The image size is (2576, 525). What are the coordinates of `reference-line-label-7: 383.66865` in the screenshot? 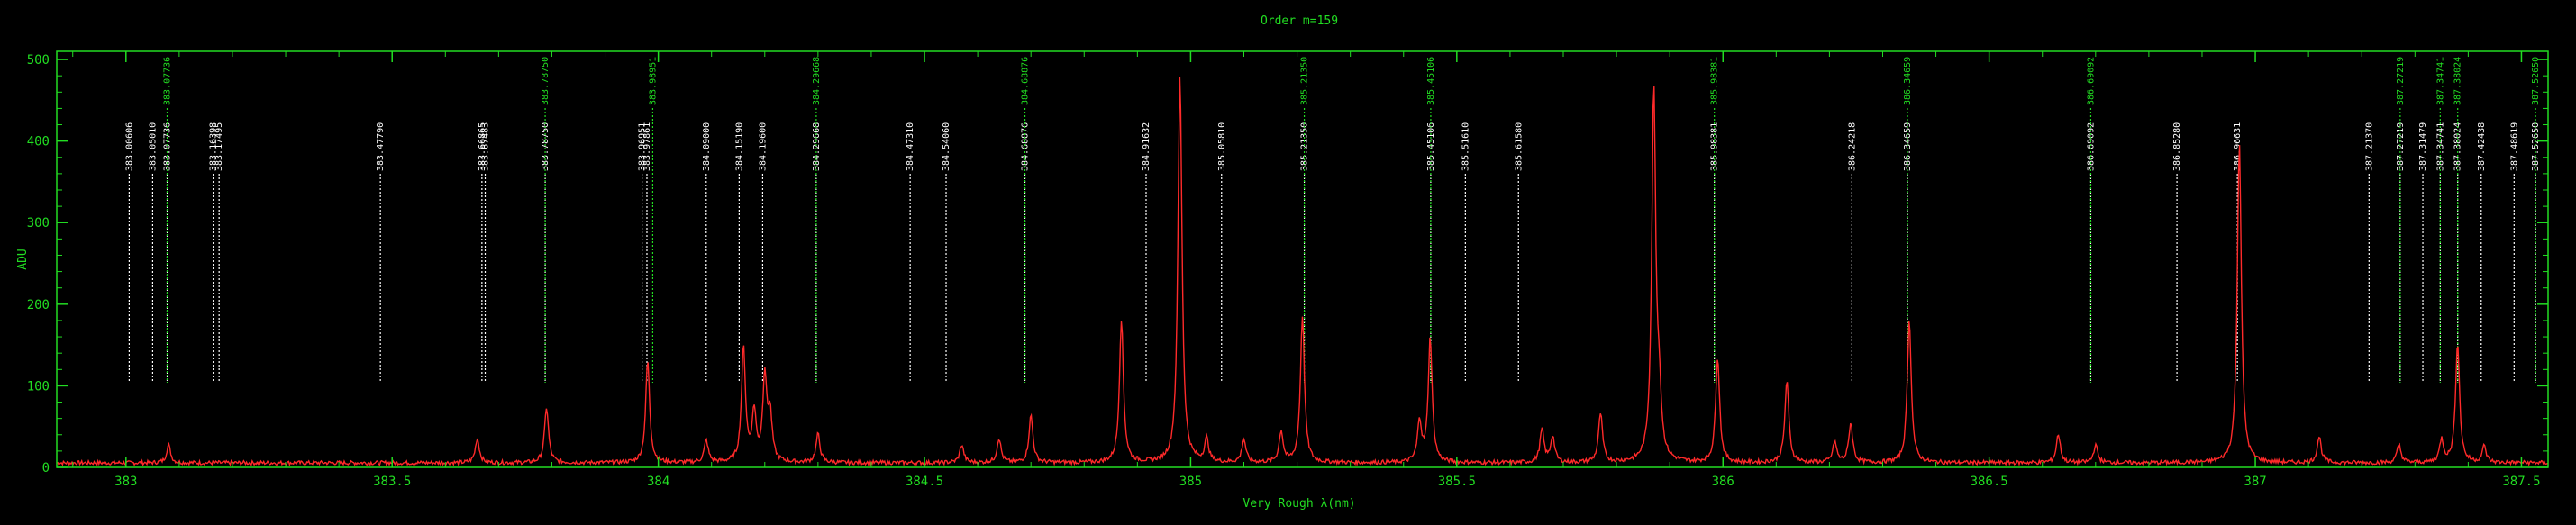 It's located at (482, 146).